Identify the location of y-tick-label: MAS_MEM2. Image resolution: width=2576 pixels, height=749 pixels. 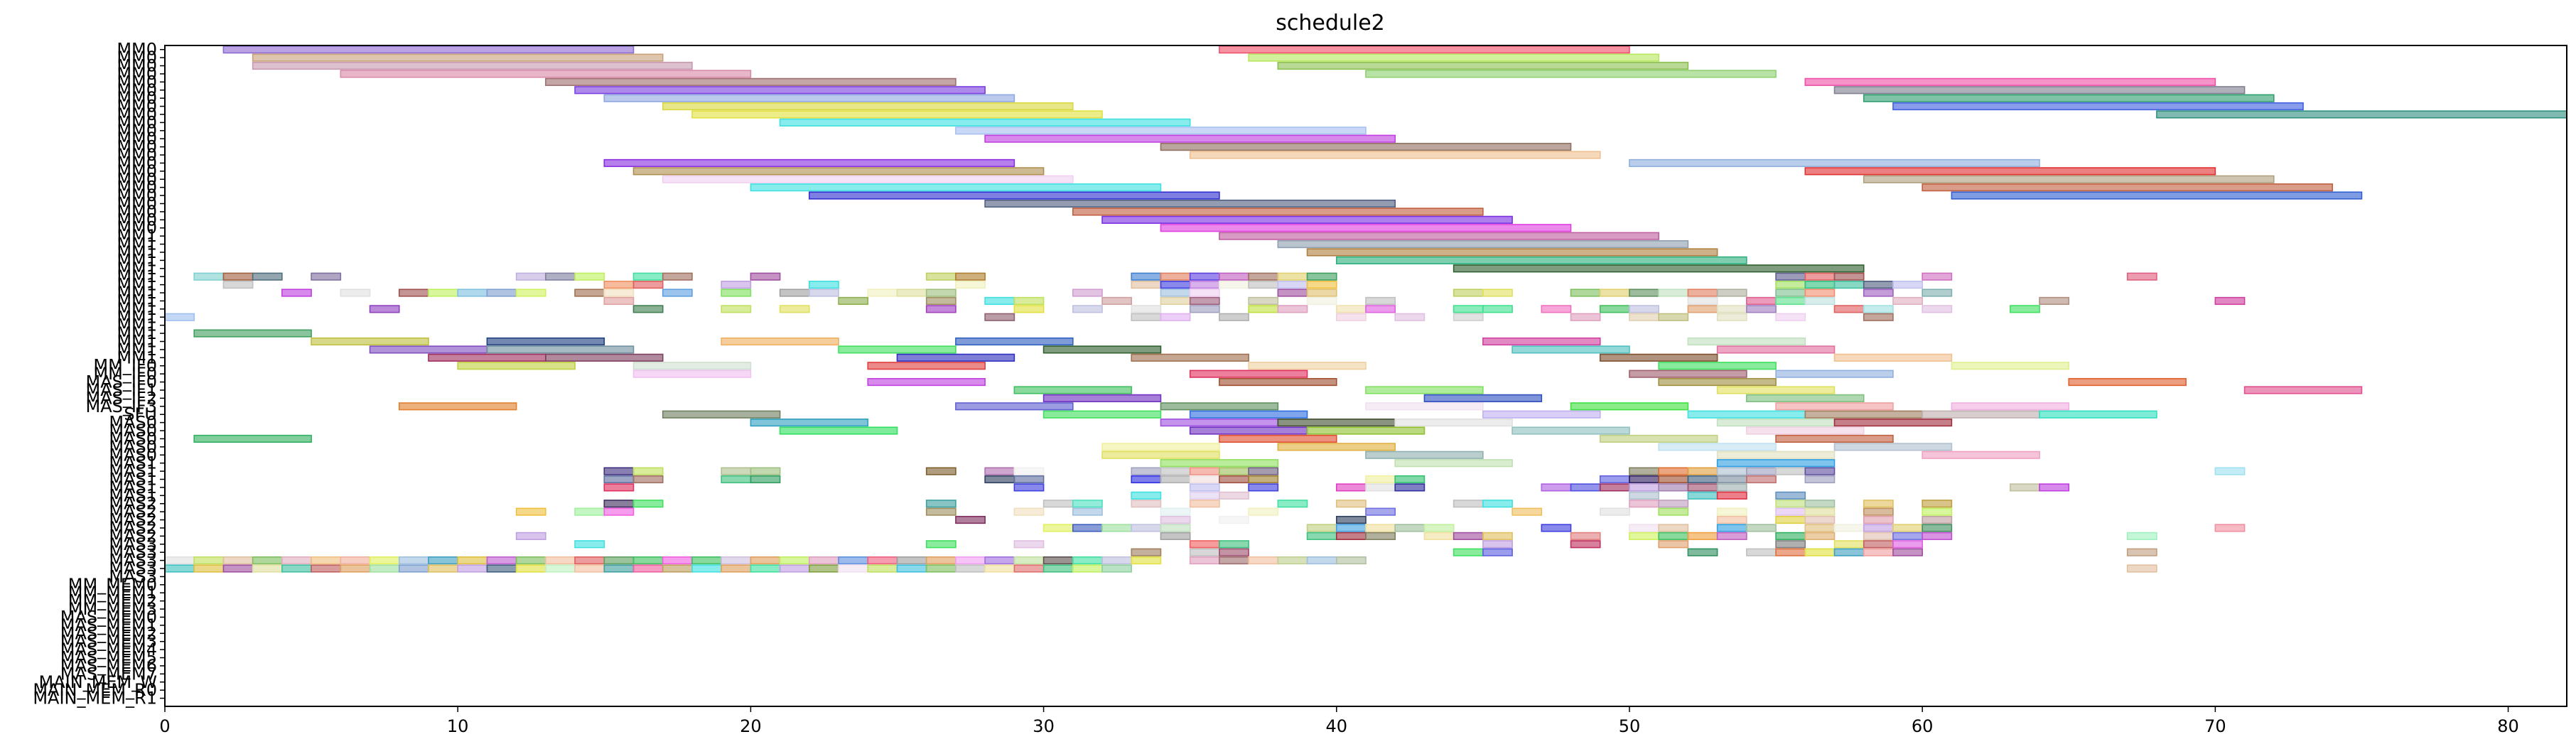
(108, 633).